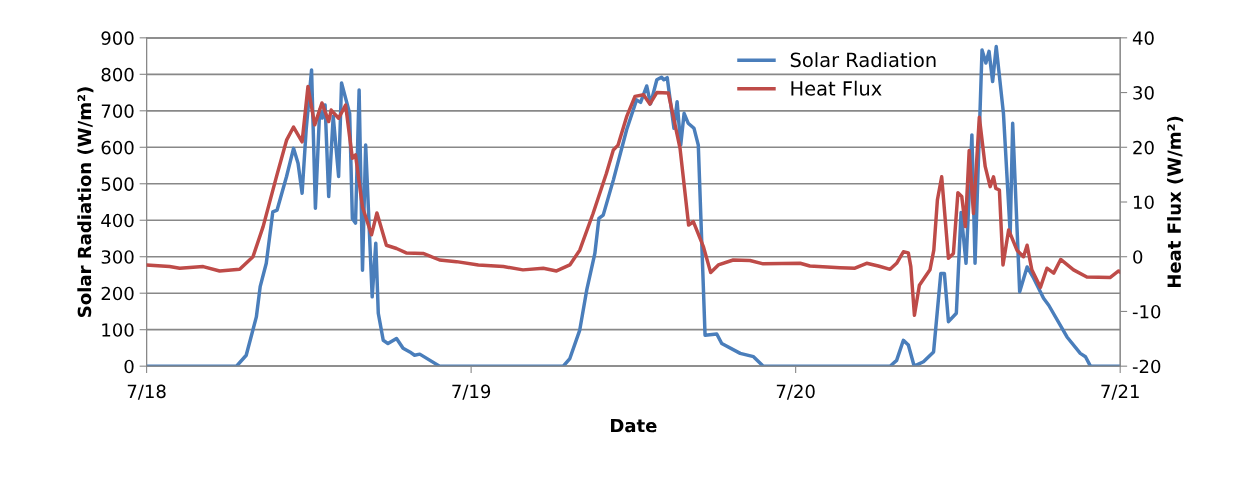 This screenshot has width=1253, height=485. Describe the element at coordinates (1175, 202) in the screenshot. I see `y2-axis-title: Heat Flux (W/m²)` at that location.